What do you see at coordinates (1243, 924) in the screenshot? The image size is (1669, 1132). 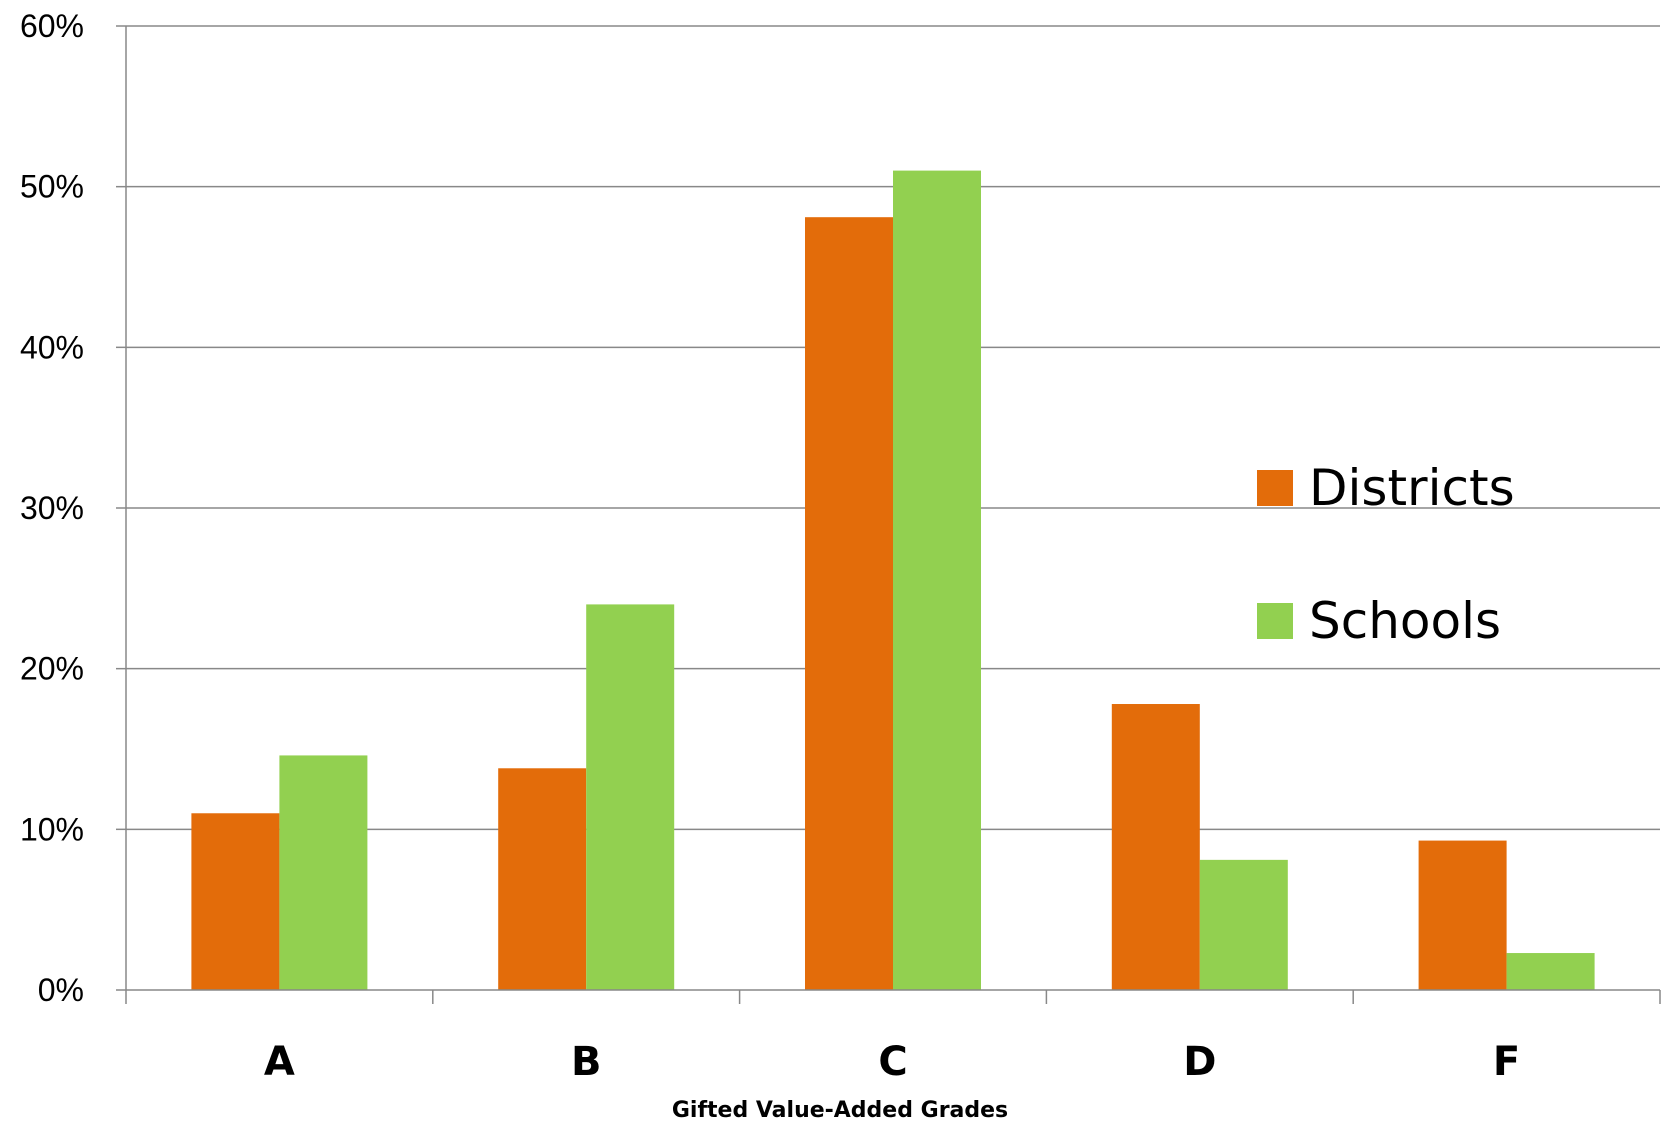 I see `bar-schools-d` at bounding box center [1243, 924].